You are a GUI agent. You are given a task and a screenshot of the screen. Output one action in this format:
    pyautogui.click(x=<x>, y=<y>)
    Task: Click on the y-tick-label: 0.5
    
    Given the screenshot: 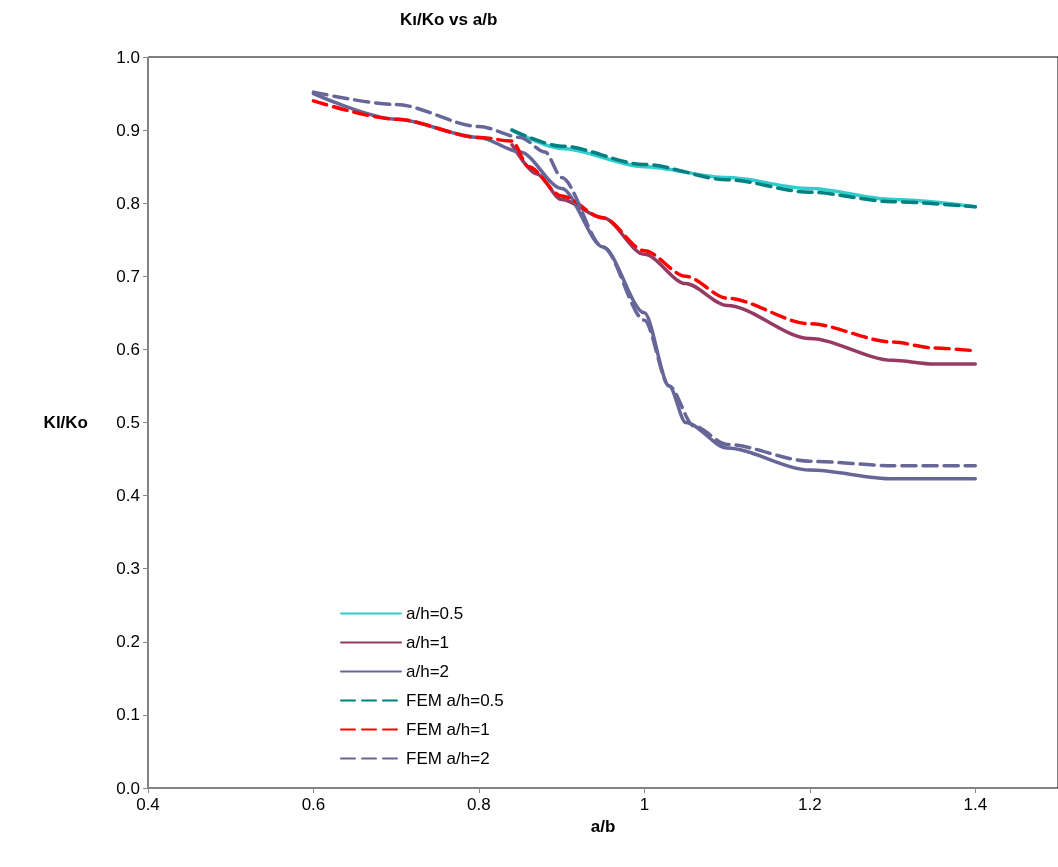 What is the action you would take?
    pyautogui.click(x=128, y=422)
    